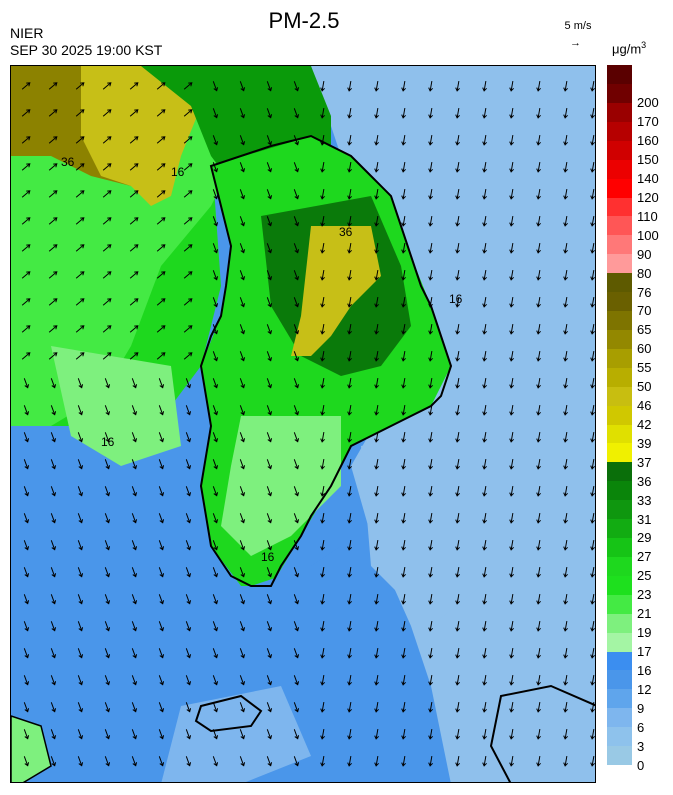 This screenshot has width=673, height=795. Describe the element at coordinates (575, 43) in the screenshot. I see `wind-reference-arrow-icon: →` at that location.